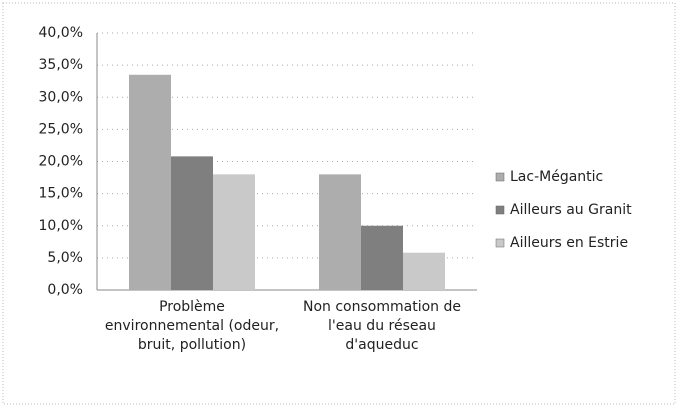 The width and height of the screenshot is (678, 407). What do you see at coordinates (61, 162) in the screenshot?
I see `y-tick-label: 20,0%` at bounding box center [61, 162].